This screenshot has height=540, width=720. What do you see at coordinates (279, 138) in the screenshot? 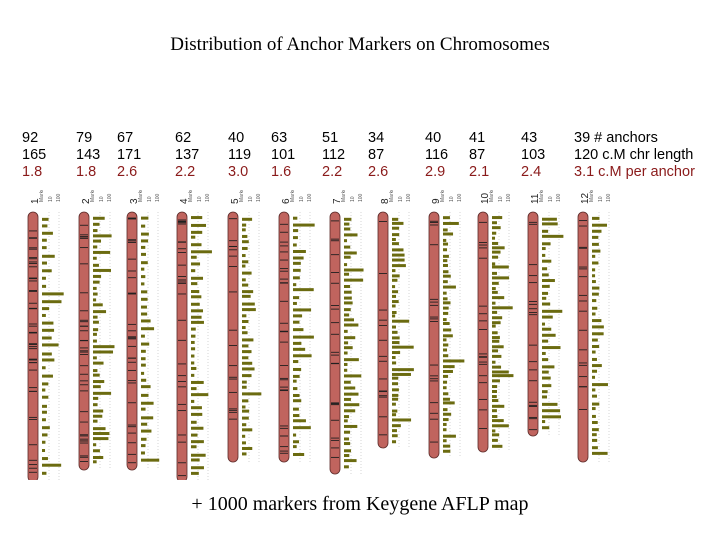
I see `anchor-count: 63` at bounding box center [279, 138].